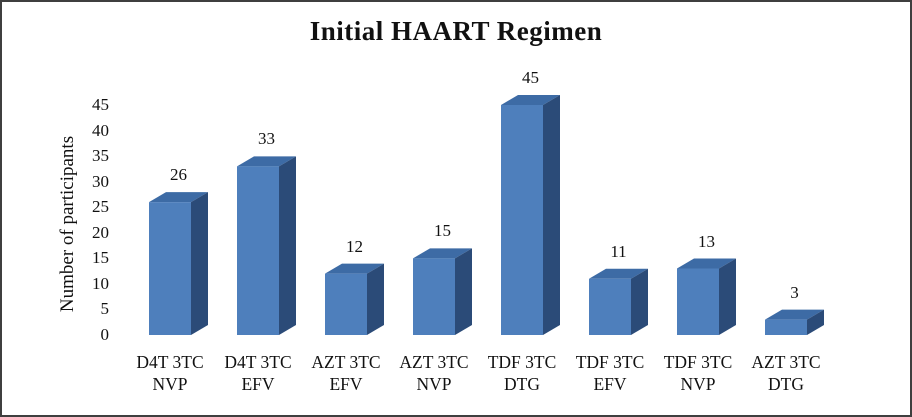  Describe the element at coordinates (442, 231) in the screenshot. I see `bar-value-label: 15` at that location.